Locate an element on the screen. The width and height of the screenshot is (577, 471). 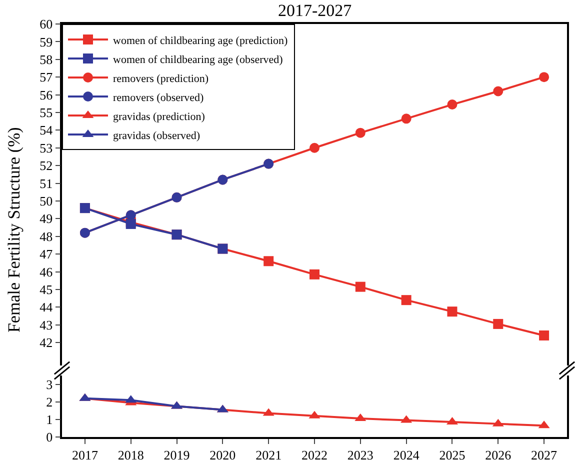
y-tick-label: 58 is located at coordinates (46, 59).